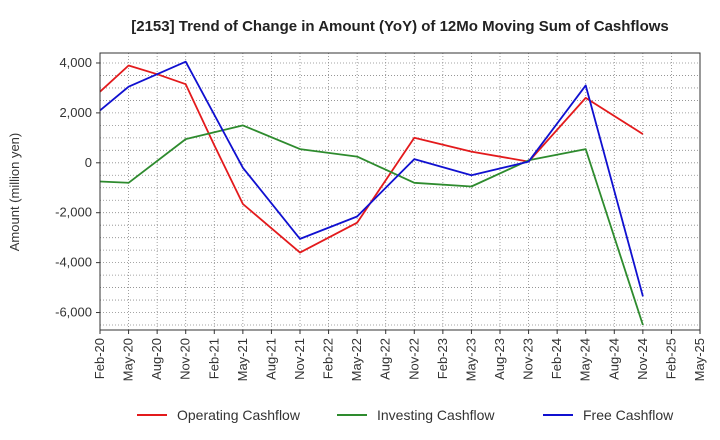 Image resolution: width=720 pixels, height=440 pixels. What do you see at coordinates (528, 359) in the screenshot?
I see `x-tick-label: Nov-23` at bounding box center [528, 359].